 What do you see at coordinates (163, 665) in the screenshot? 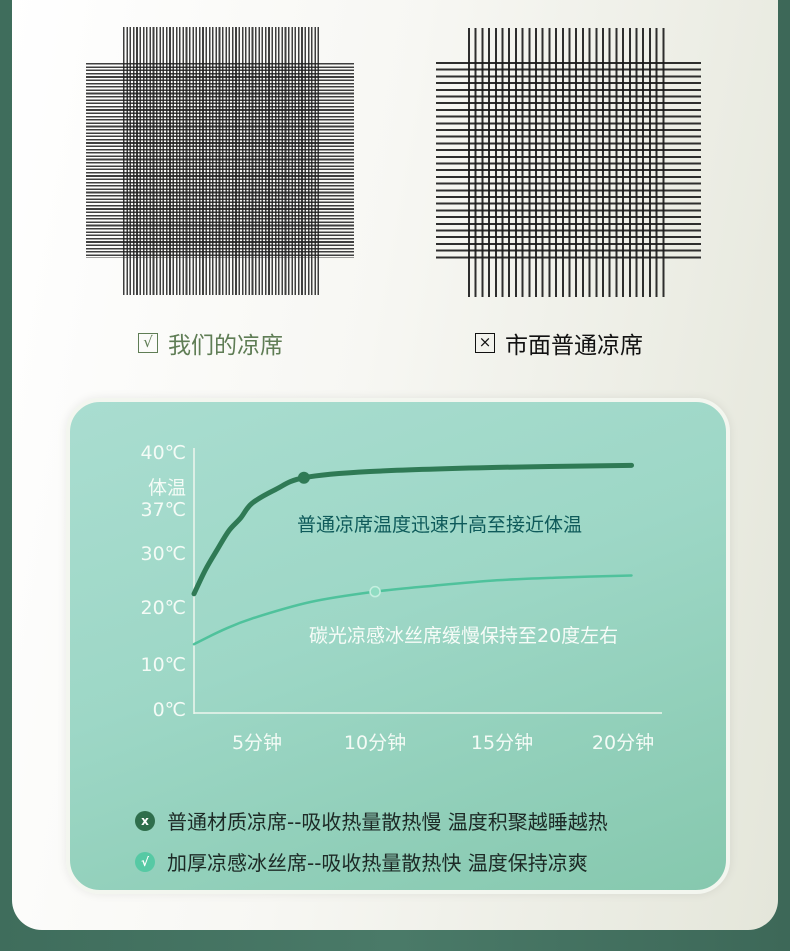
I see `y-tick-label: 10℃` at bounding box center [163, 665].